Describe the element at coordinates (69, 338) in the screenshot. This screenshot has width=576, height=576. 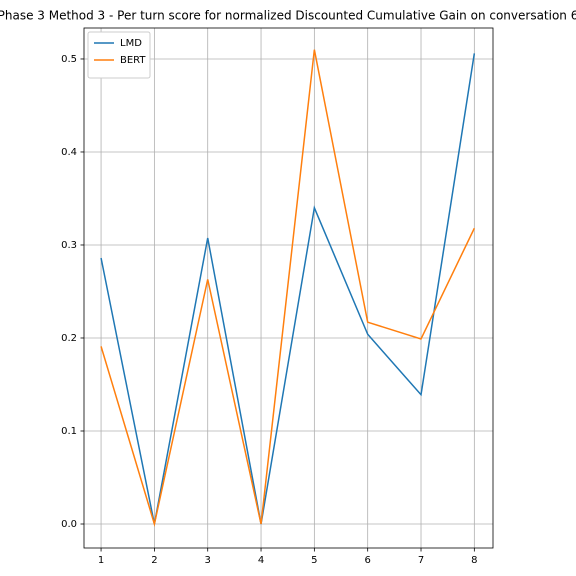
I see `y-tick-label: 0.2` at that location.